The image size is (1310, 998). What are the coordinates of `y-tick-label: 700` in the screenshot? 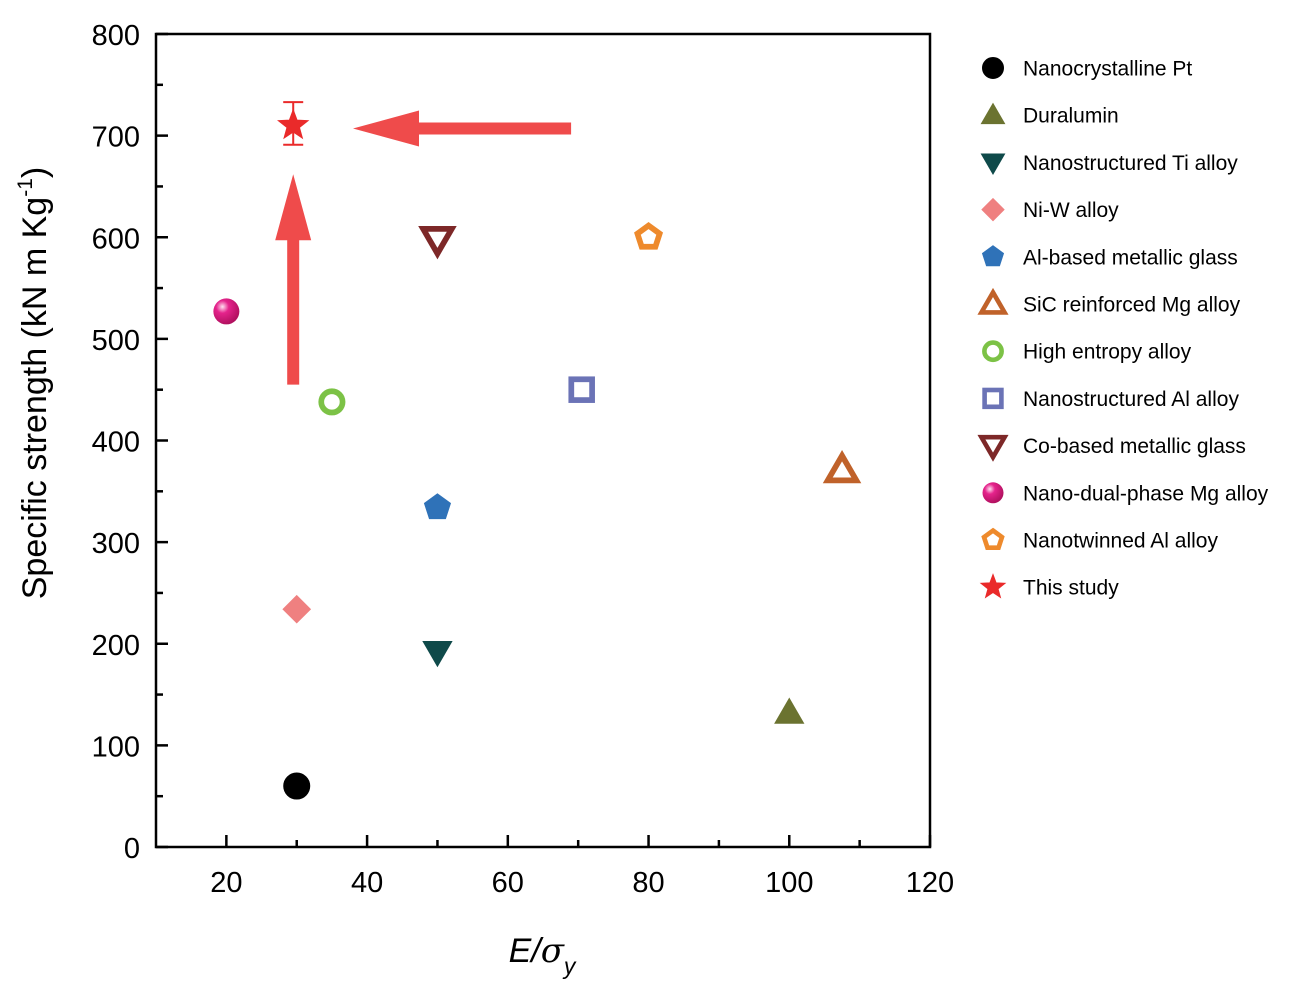 It's located at (116, 138).